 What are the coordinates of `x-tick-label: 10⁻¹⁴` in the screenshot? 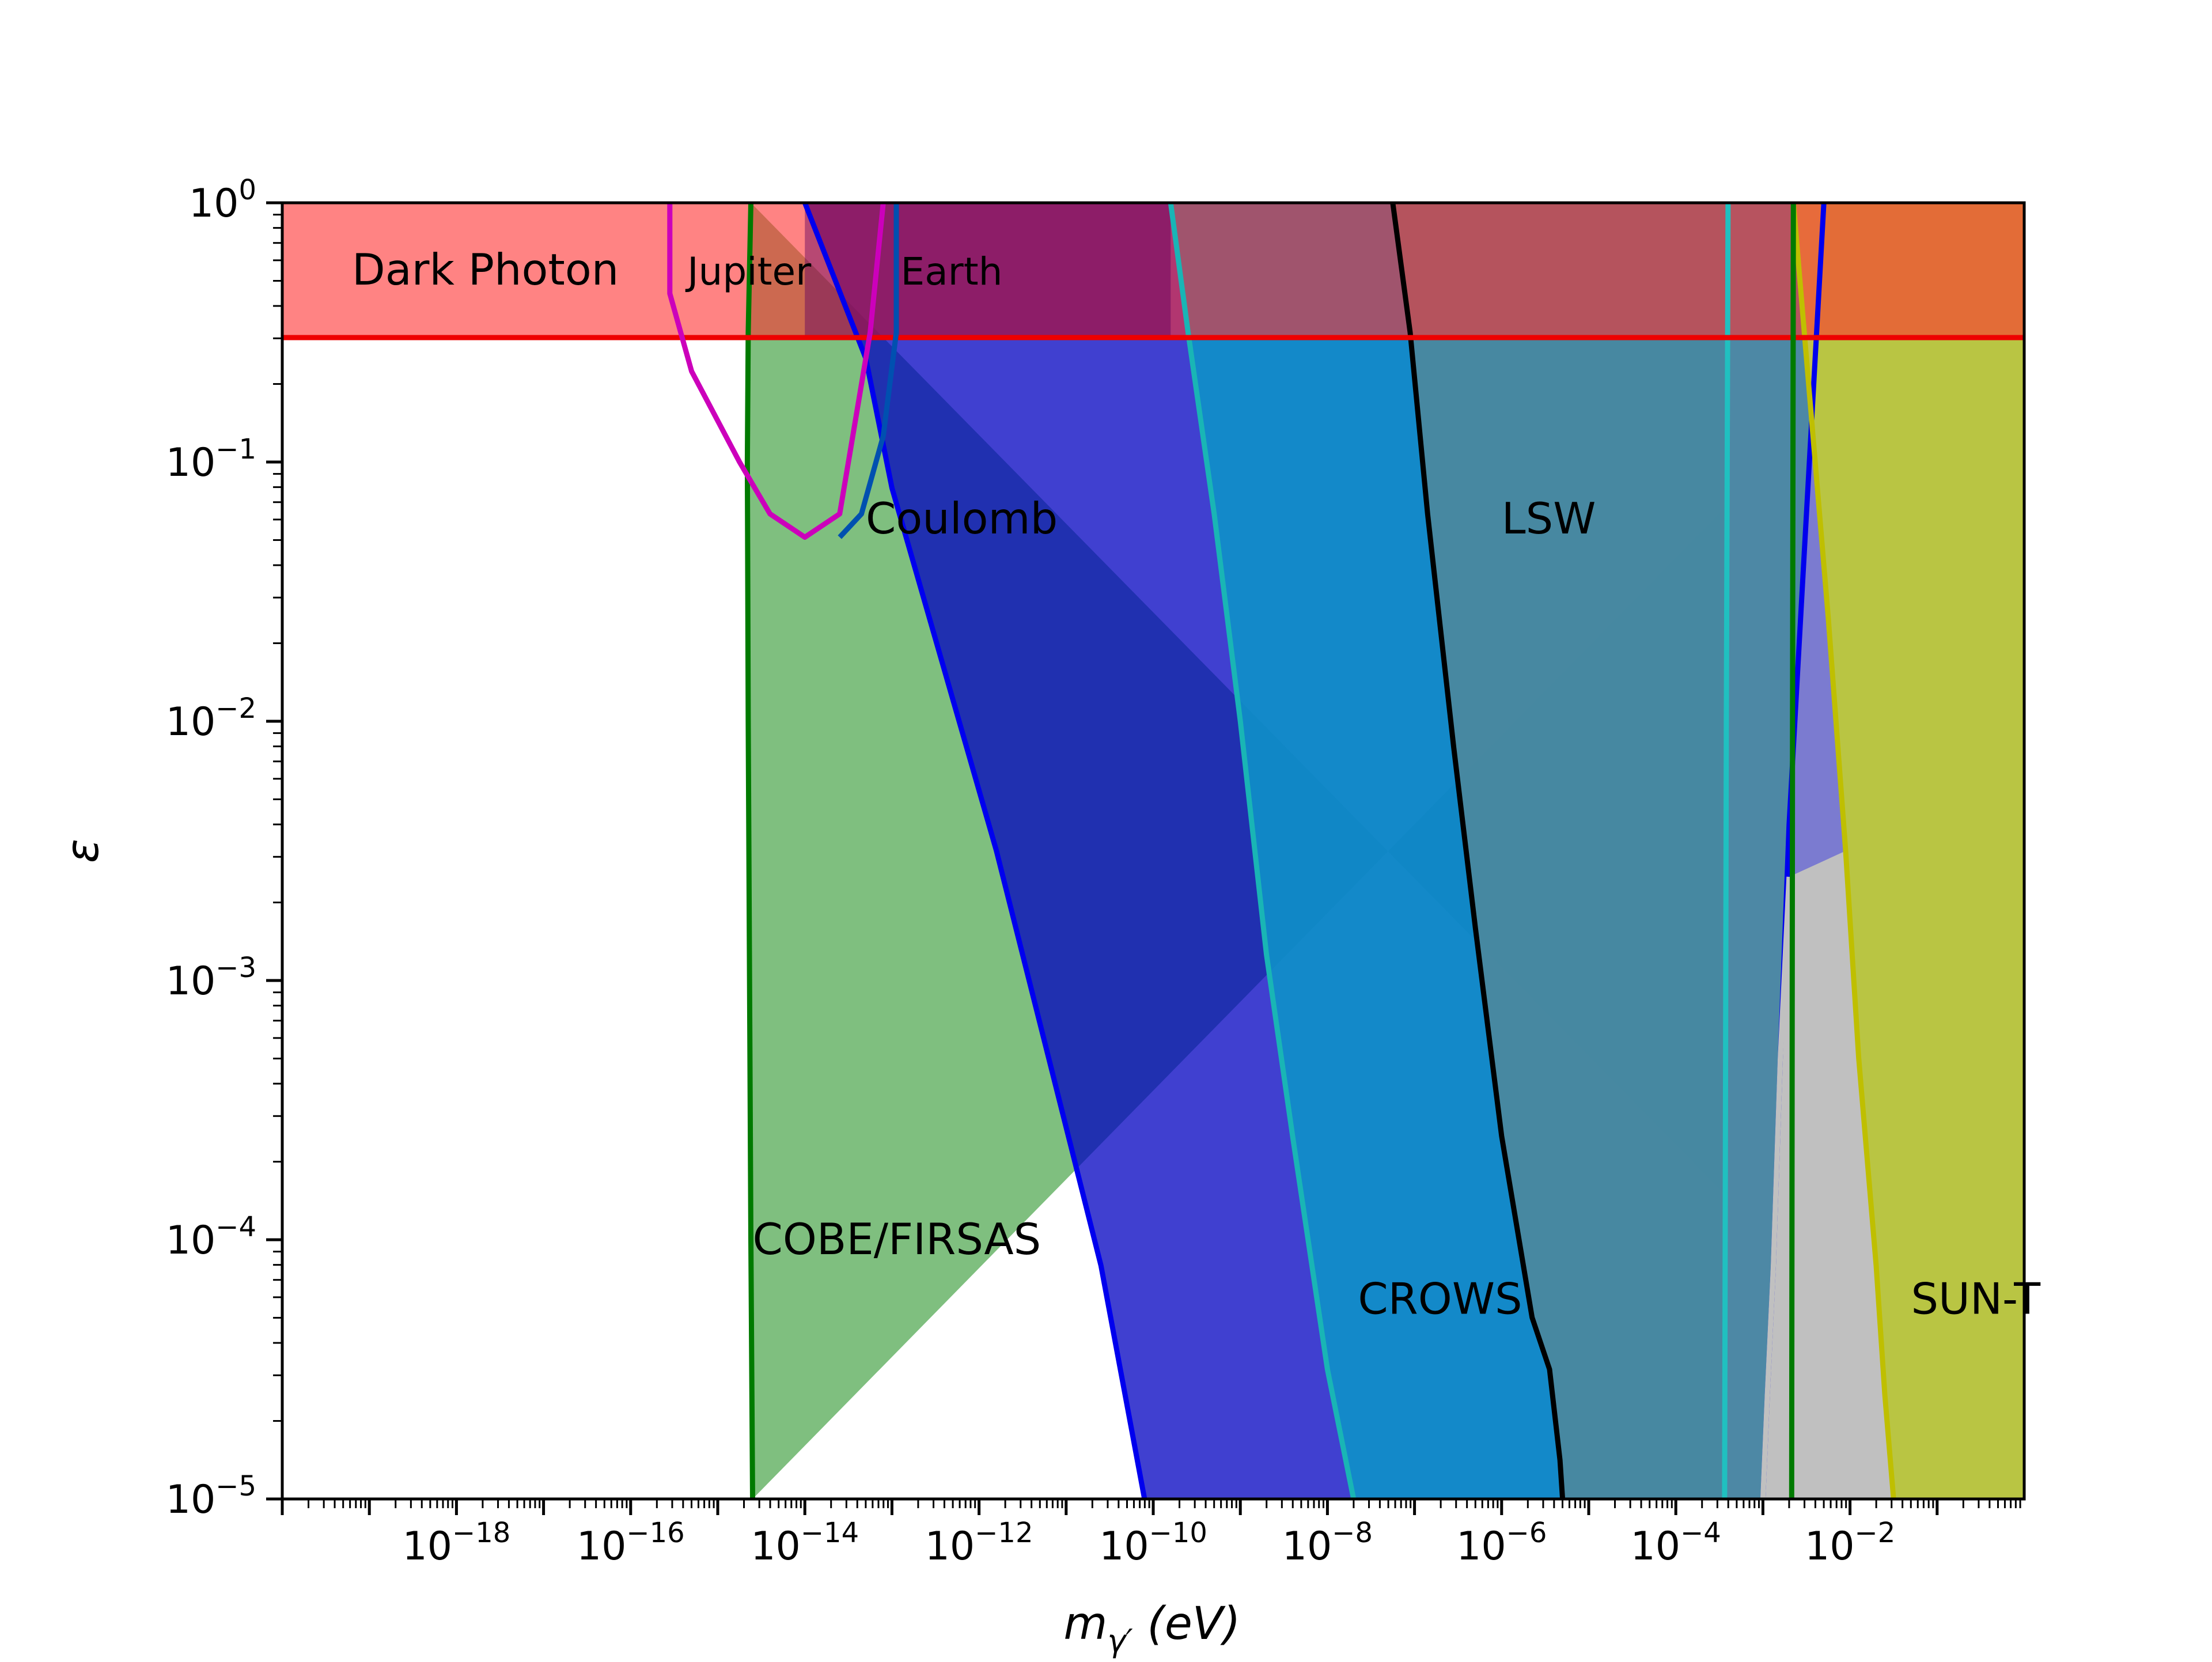 It's located at (805, 1543).